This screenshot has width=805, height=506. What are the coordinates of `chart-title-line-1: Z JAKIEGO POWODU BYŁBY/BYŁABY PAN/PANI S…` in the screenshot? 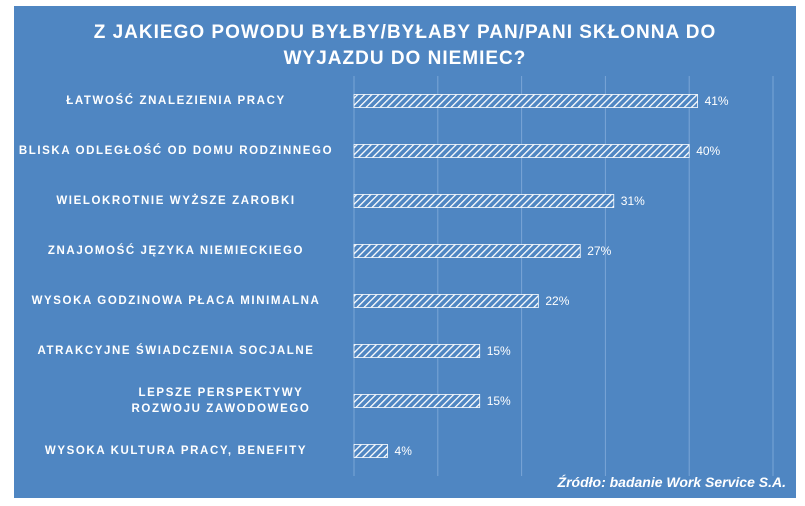 It's located at (405, 32).